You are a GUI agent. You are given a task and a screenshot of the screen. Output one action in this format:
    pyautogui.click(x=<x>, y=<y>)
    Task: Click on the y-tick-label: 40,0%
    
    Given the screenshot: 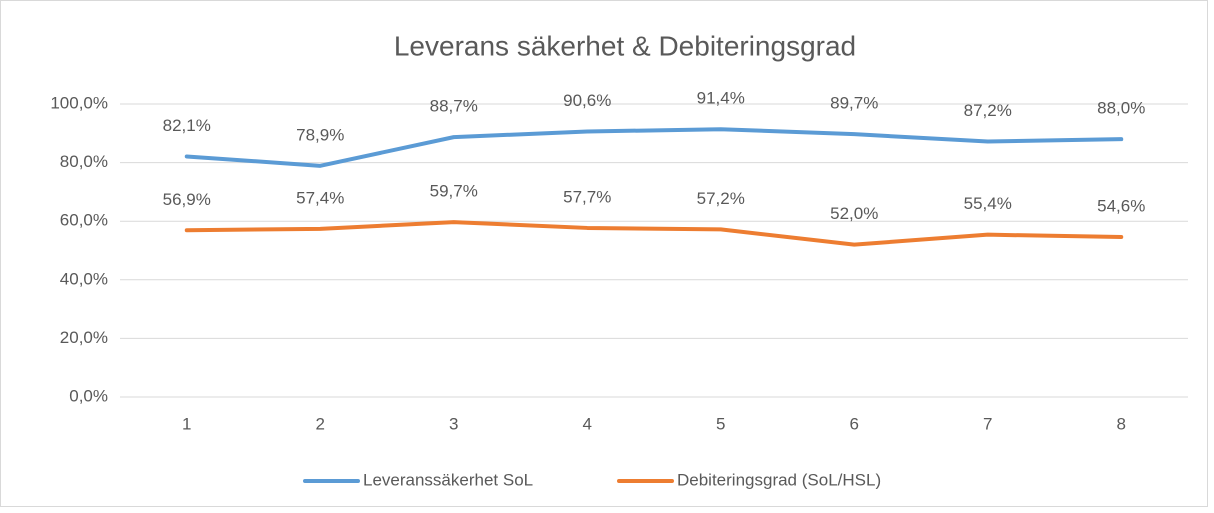 What is the action you would take?
    pyautogui.click(x=84, y=278)
    